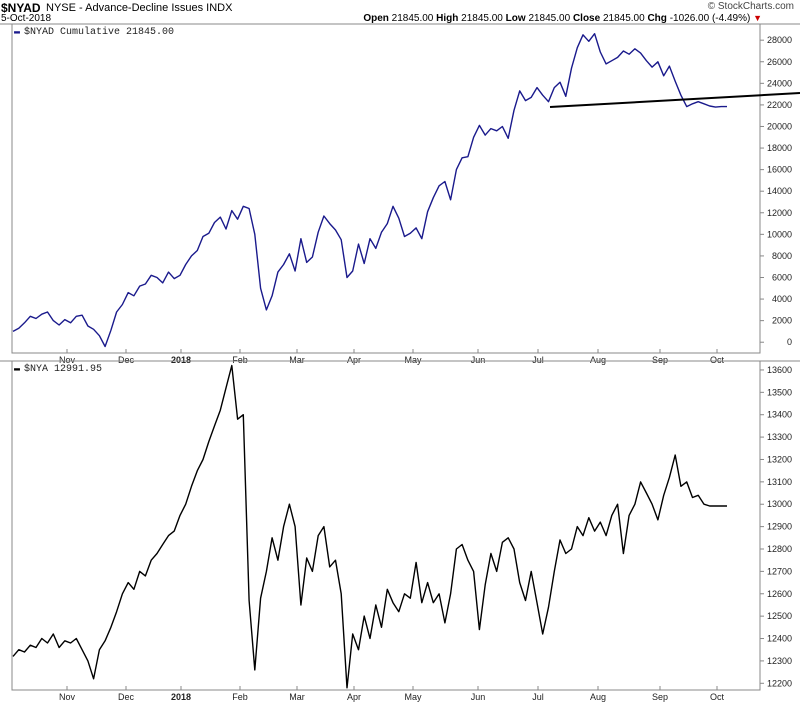  What do you see at coordinates (779, 571) in the screenshot?
I see `y-tick-label: 12700` at bounding box center [779, 571].